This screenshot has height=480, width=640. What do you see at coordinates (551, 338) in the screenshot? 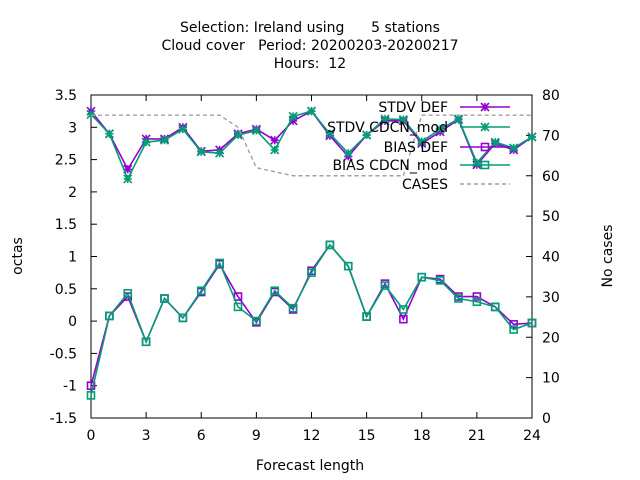
I see `y2-tick-label: 20` at bounding box center [551, 338].